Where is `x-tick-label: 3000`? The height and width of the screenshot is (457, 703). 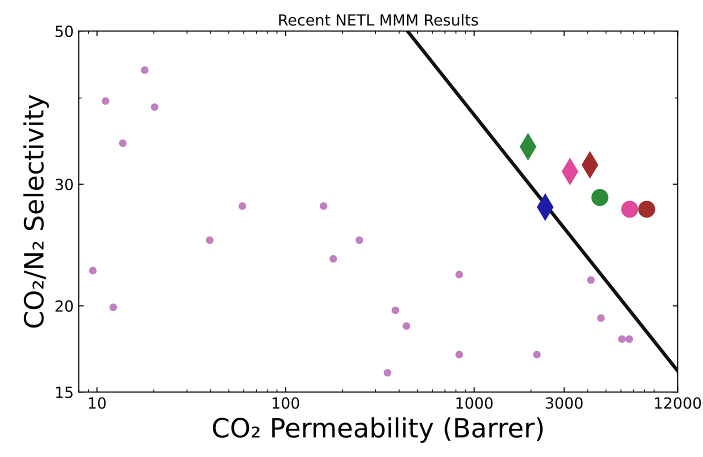 x-tick-label: 3000 is located at coordinates (564, 403).